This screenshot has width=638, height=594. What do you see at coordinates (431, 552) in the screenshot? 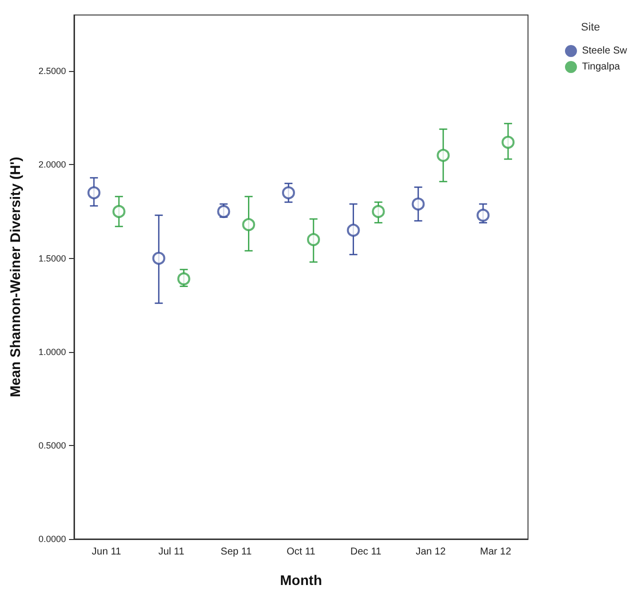
I see `x-tick-label: Jan 12` at bounding box center [431, 552].